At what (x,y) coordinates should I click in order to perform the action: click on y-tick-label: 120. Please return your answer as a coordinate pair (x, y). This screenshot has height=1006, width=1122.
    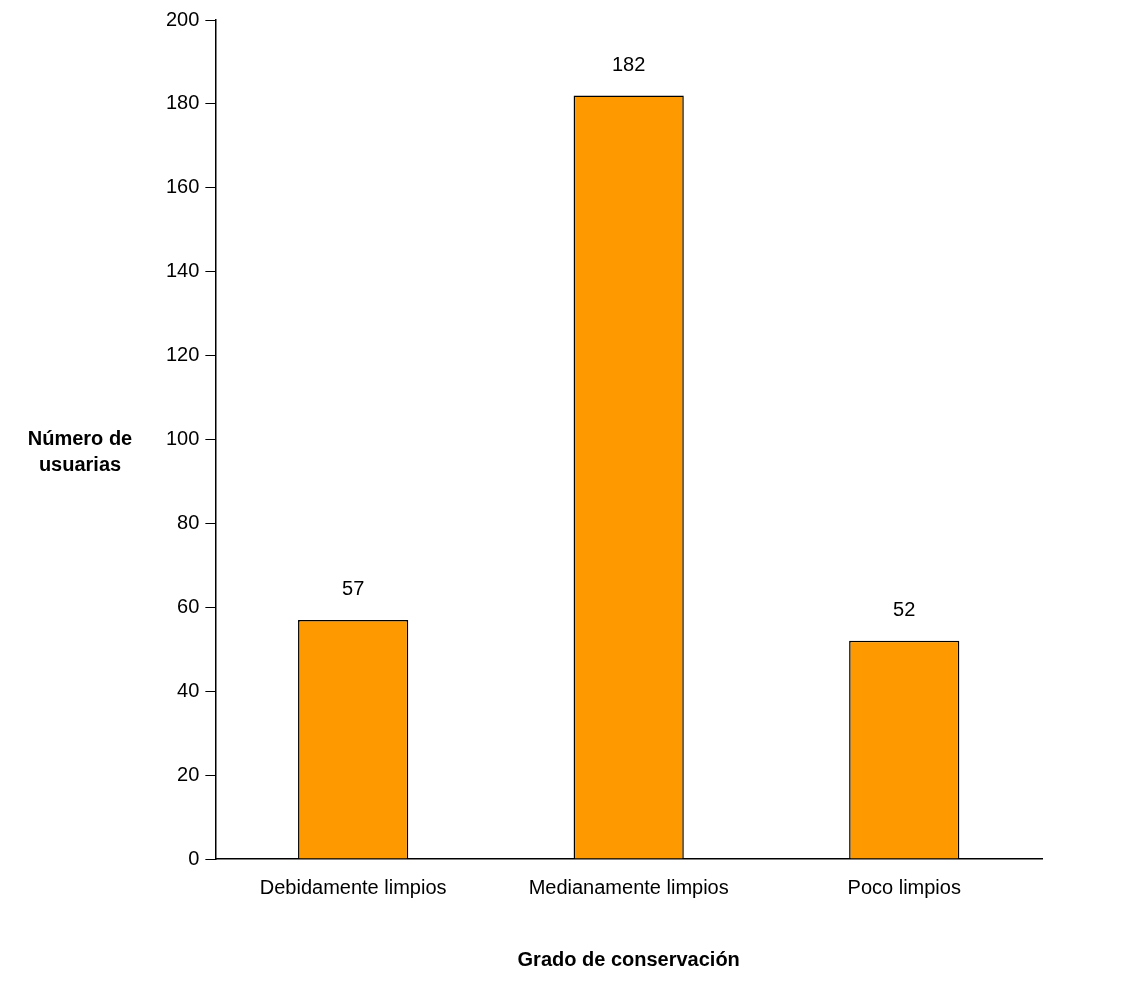
    Looking at the image, I should click on (182, 354).